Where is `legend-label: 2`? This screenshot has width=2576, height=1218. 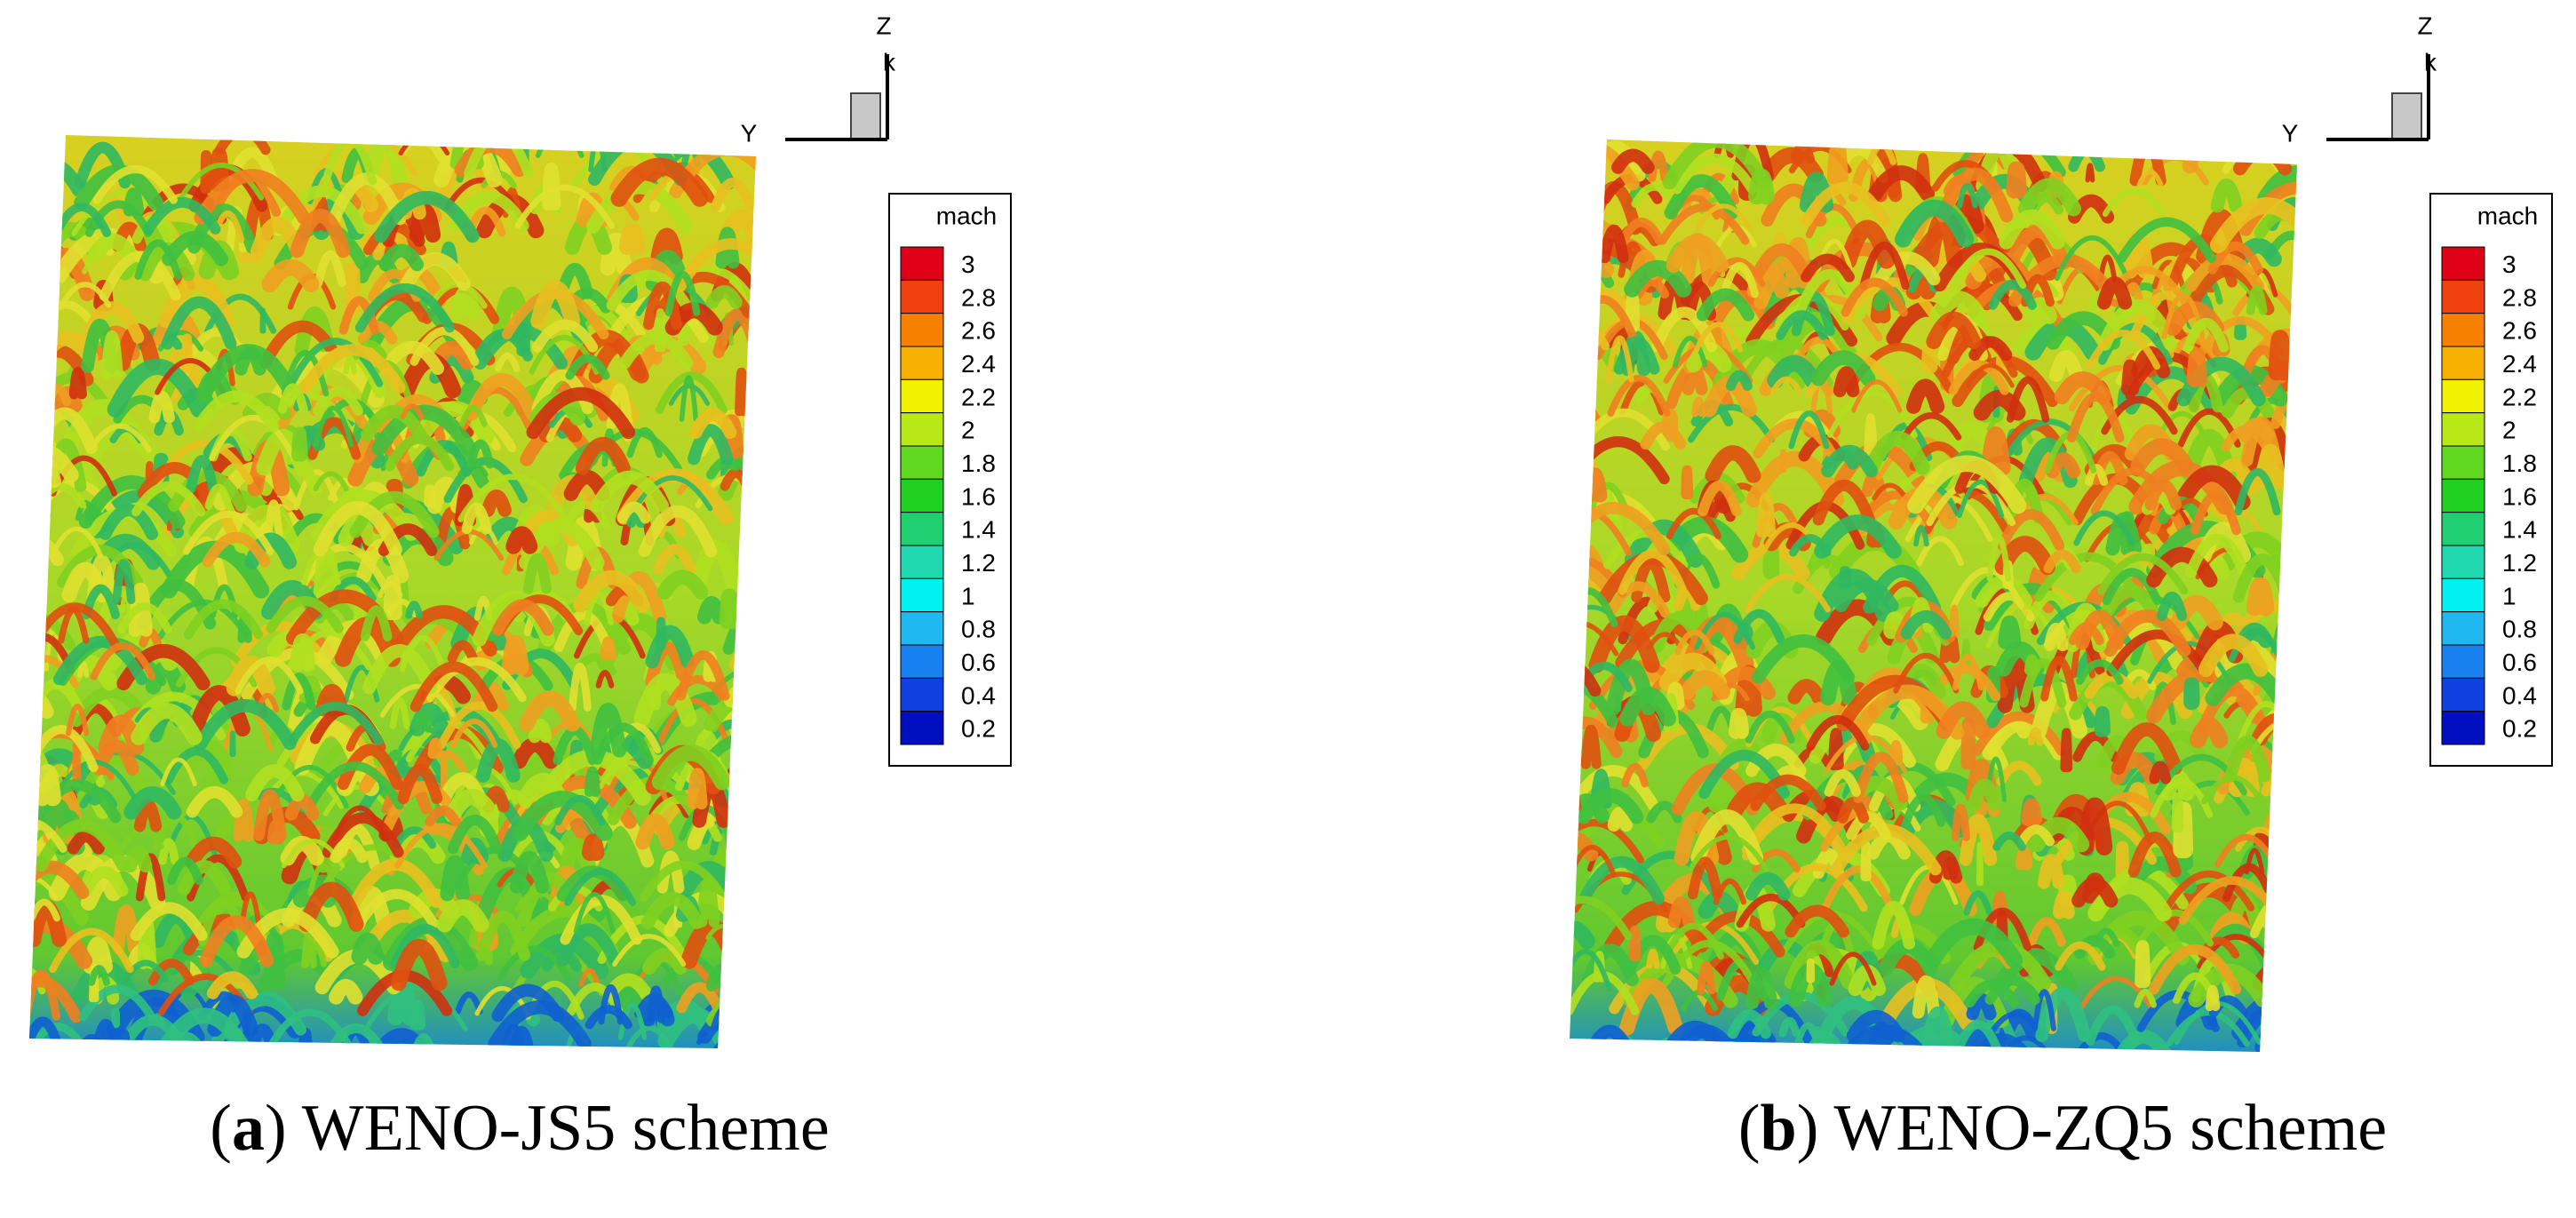
legend-label: 2 is located at coordinates (968, 430).